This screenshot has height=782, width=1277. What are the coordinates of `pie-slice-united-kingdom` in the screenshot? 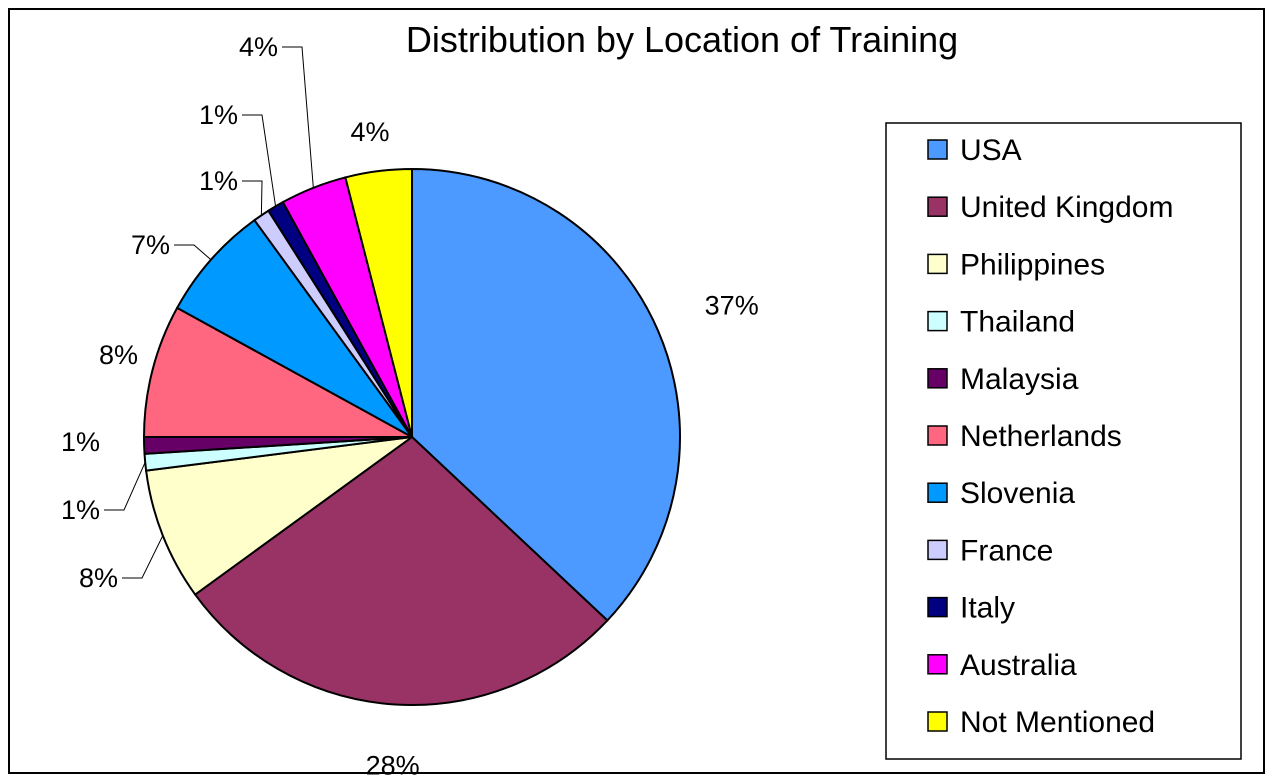 It's located at (401, 570).